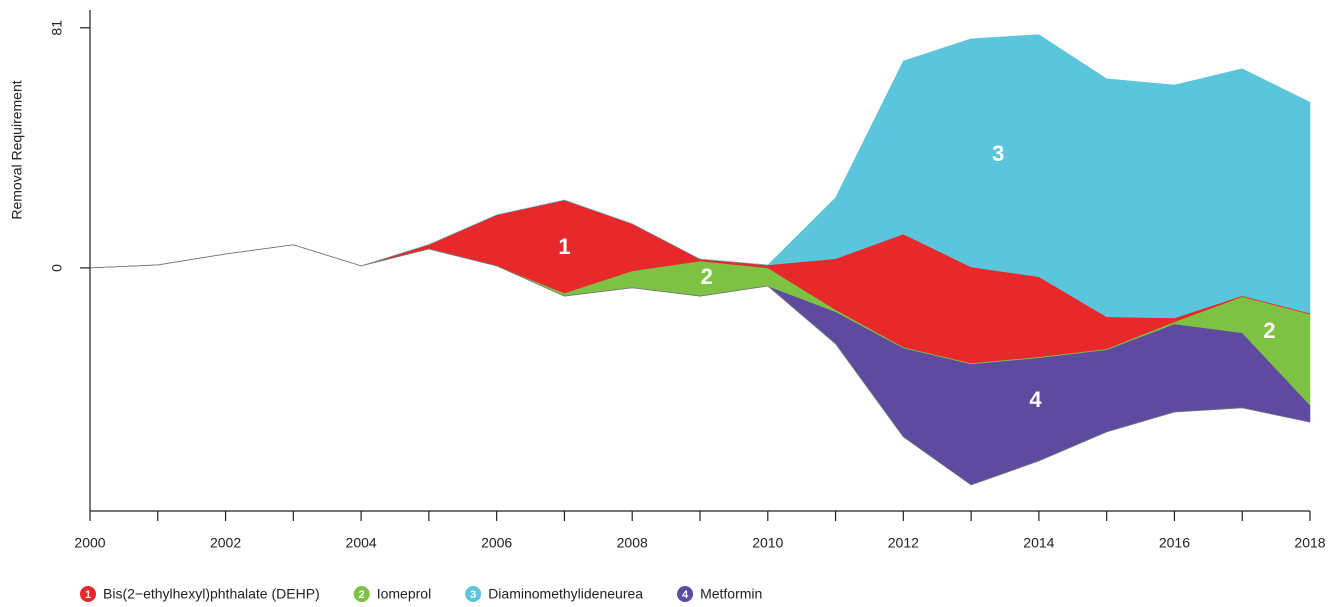  I want to click on legend-number: 1, so click(88, 595).